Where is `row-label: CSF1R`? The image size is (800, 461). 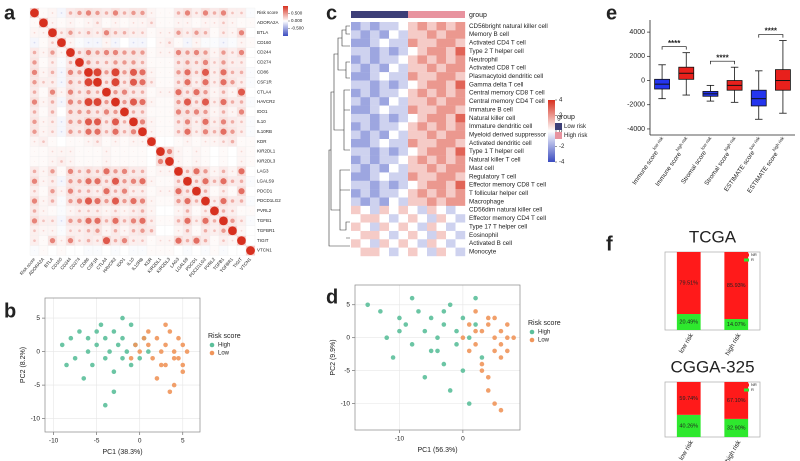
row-label: CSF1R is located at coordinates (265, 81).